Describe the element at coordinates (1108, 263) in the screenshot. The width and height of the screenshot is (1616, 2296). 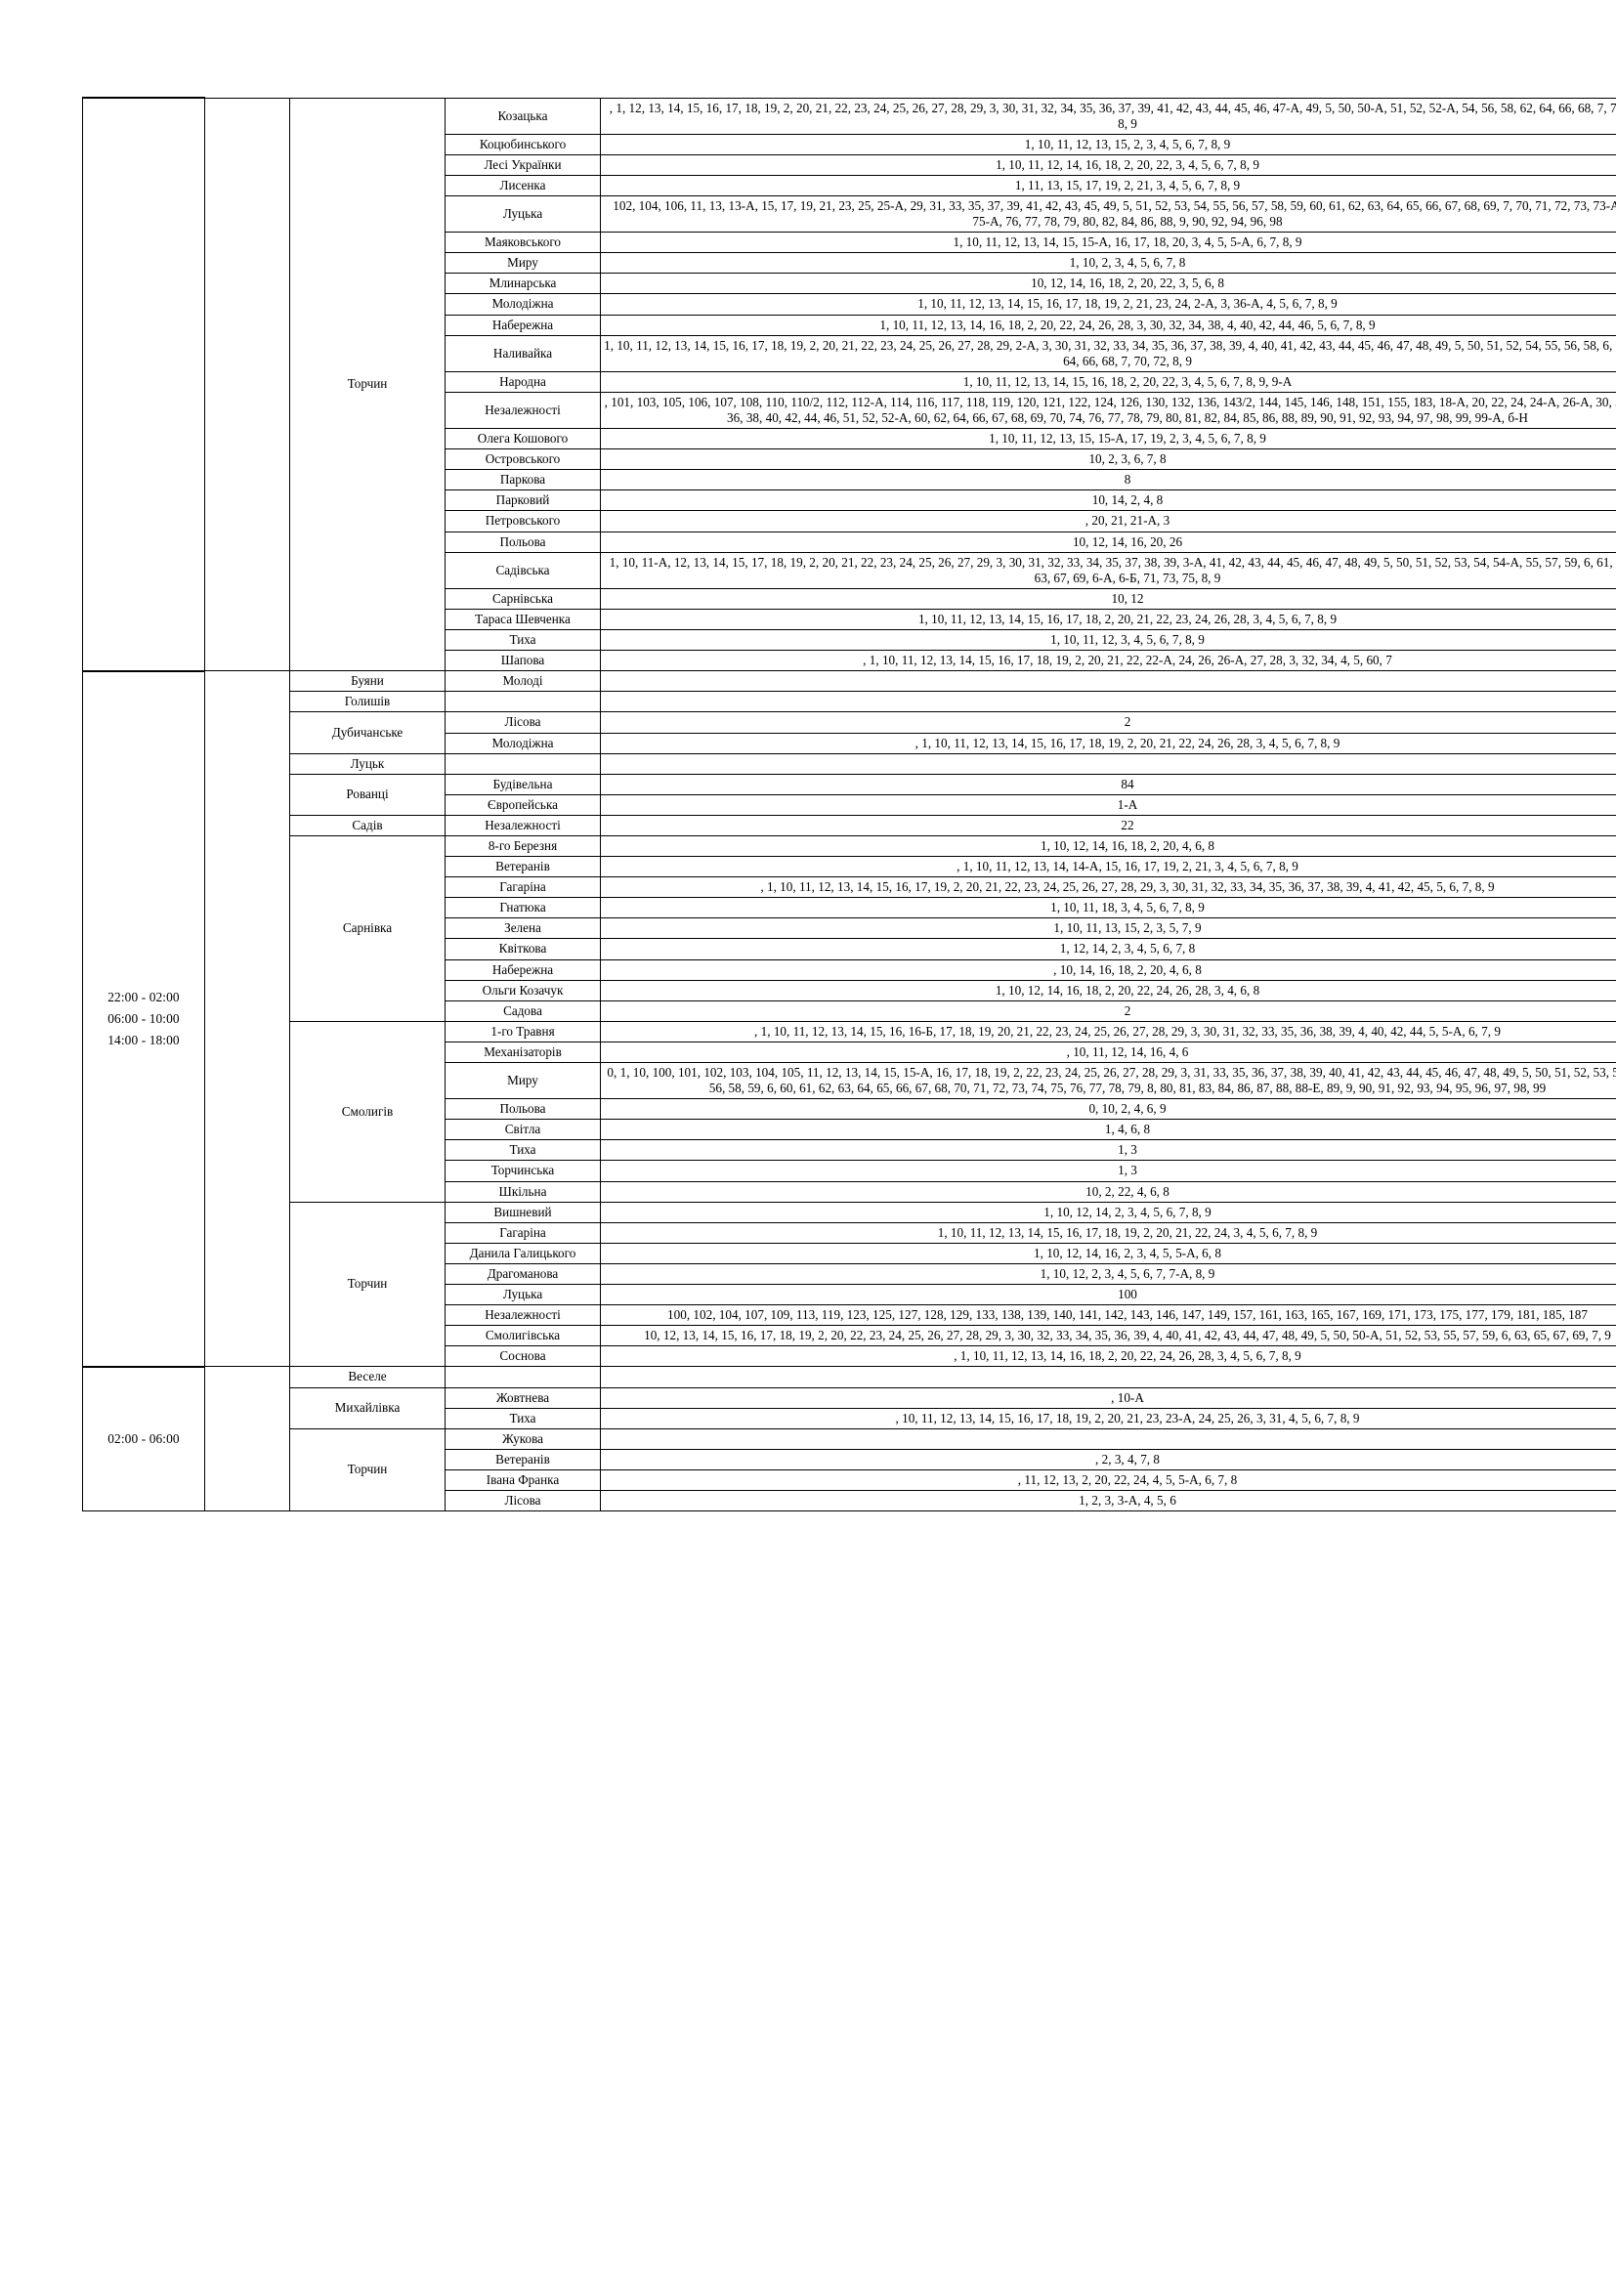
I see `house-numbers-cell: 1, 10, 2, 3, 4, 5, 6, 7, 8` at that location.